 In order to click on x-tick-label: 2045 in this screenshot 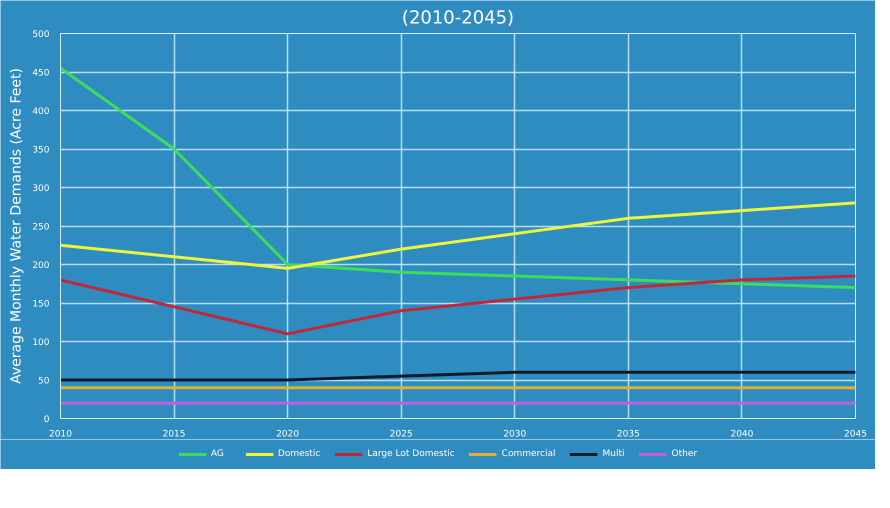, I will do `click(855, 435)`.